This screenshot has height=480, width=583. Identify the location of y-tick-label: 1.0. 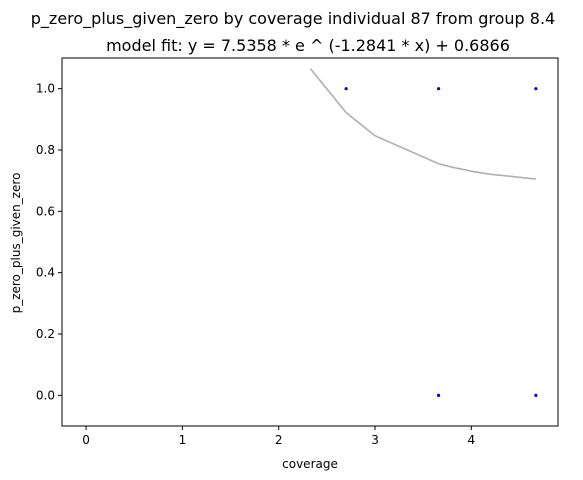
(45, 89).